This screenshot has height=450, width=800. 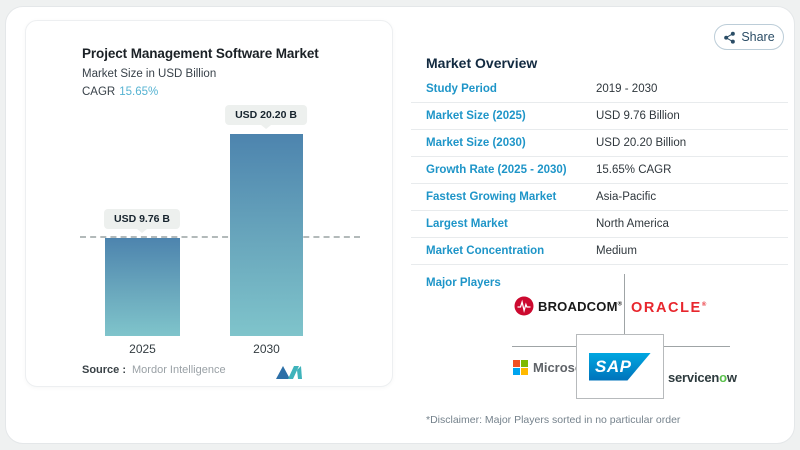 I want to click on share-button: Share, so click(x=749, y=37).